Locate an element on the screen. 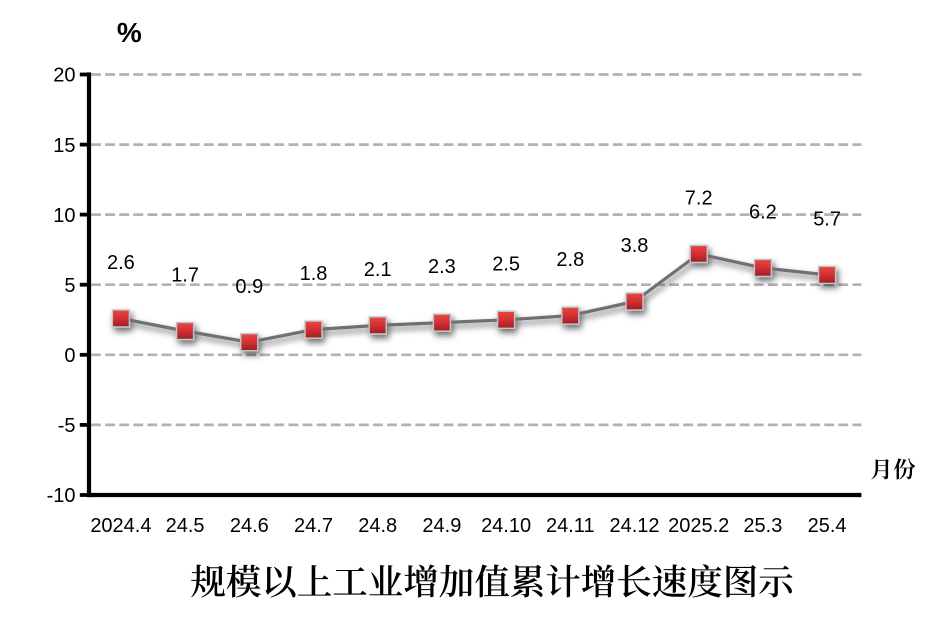  svg-text: 5.7 is located at coordinates (827, 220).